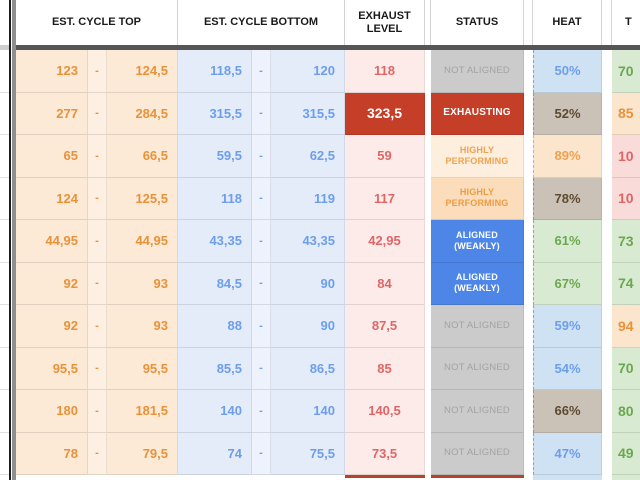 The width and height of the screenshot is (640, 480). I want to click on cell-heat: 50%, so click(567, 71).